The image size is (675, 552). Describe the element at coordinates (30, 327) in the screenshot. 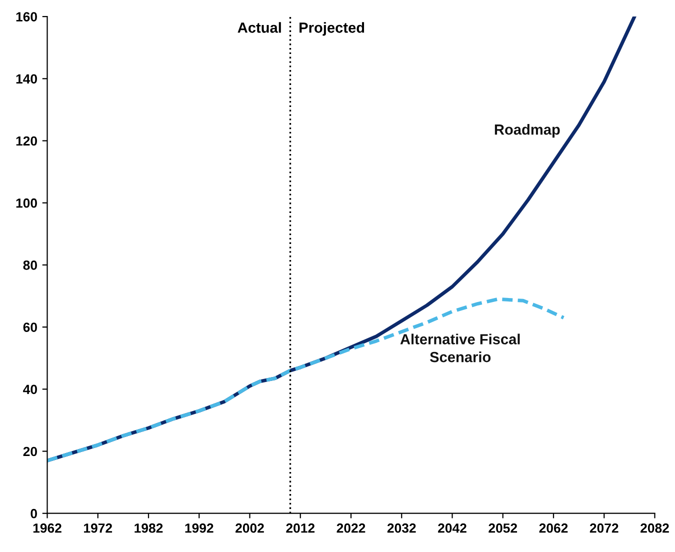

I see `y-tick-label: 60` at that location.